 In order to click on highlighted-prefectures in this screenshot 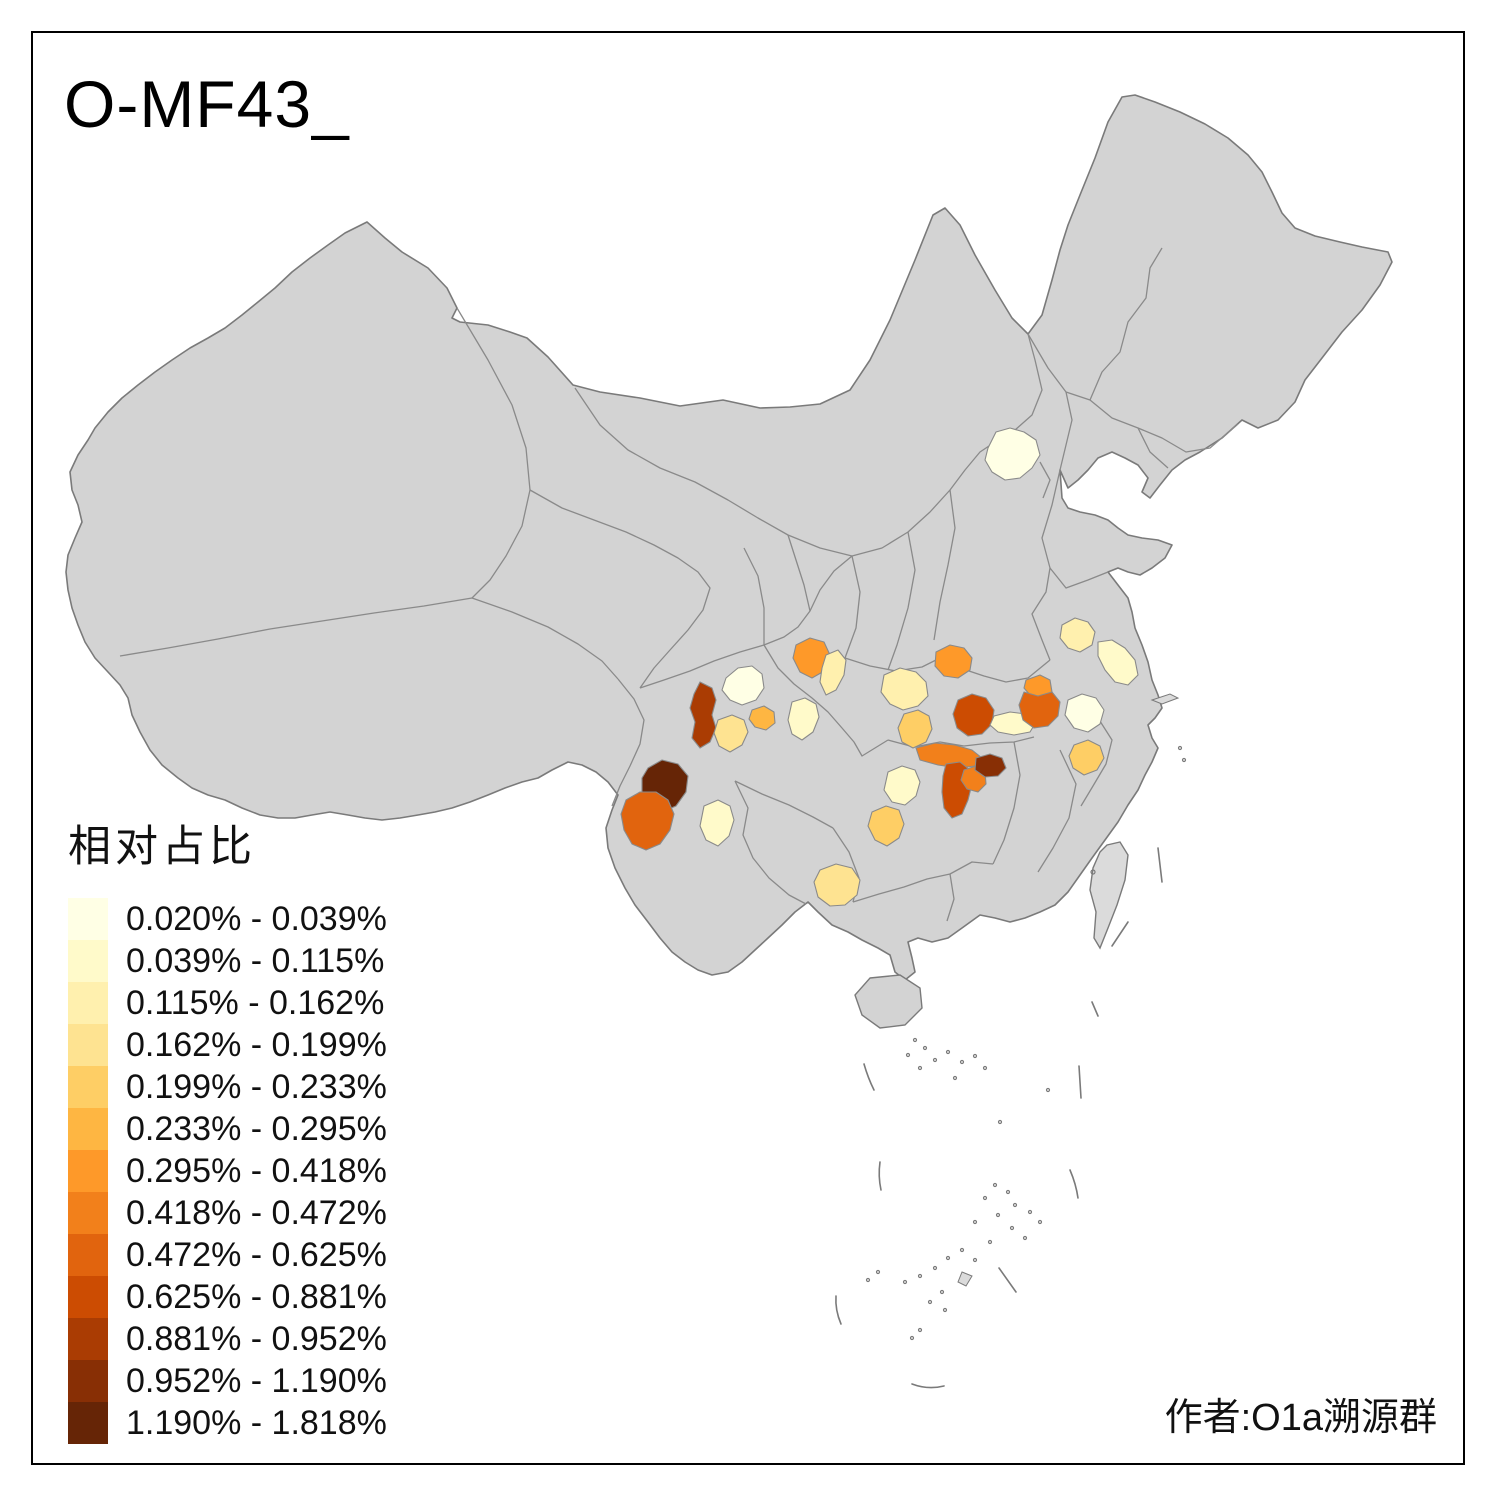, I will do `click(879, 667)`.